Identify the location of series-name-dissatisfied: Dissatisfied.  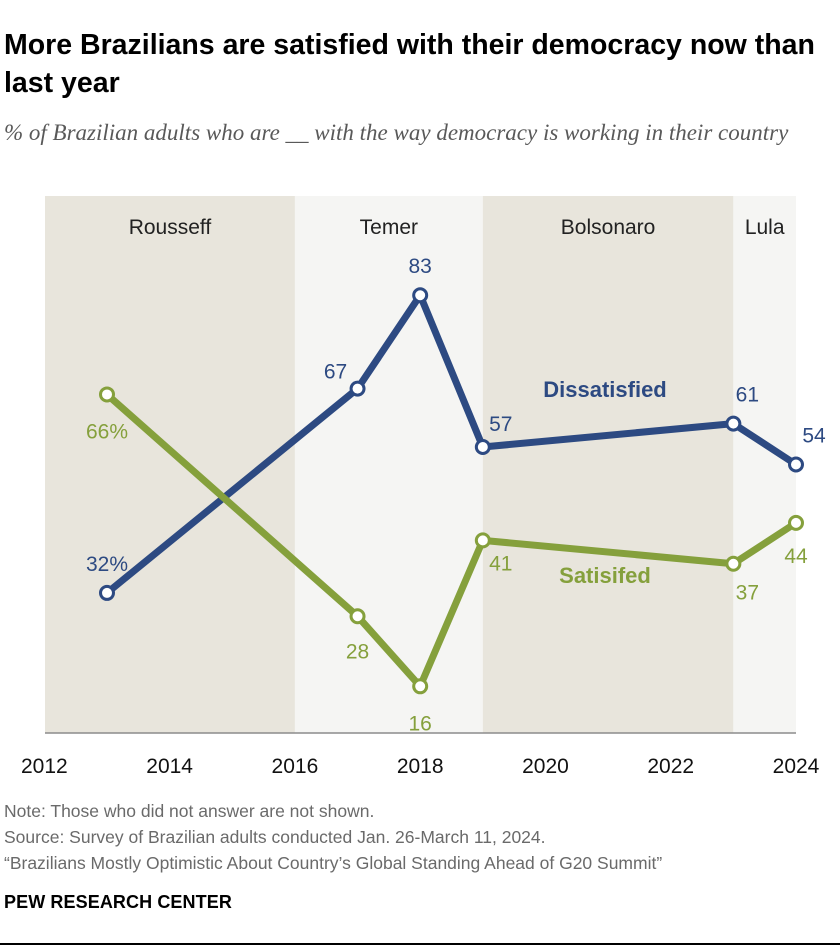
(605, 389).